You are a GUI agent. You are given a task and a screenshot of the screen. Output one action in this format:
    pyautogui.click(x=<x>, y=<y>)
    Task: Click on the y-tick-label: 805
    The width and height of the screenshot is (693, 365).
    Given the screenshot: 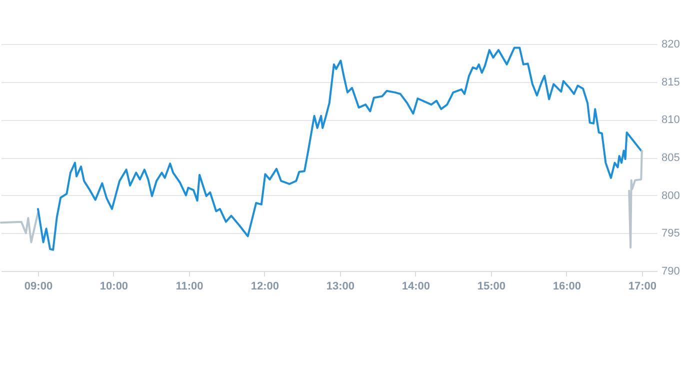 What is the action you would take?
    pyautogui.click(x=671, y=158)
    